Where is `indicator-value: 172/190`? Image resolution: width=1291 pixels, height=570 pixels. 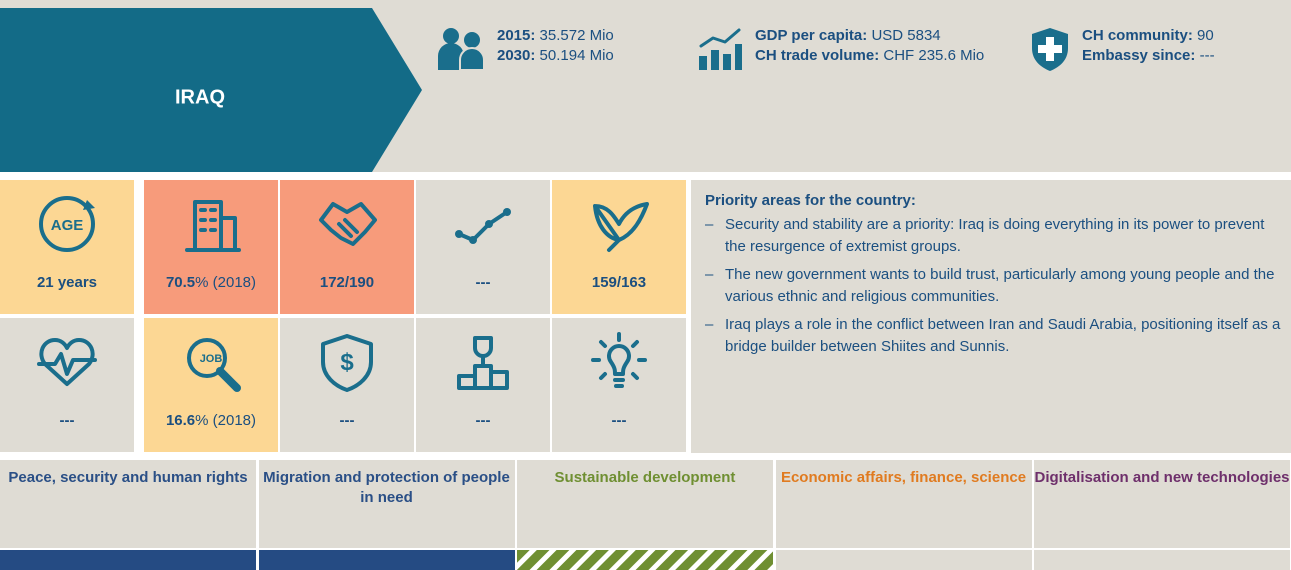
indicator-value: 172/190 is located at coordinates (347, 282).